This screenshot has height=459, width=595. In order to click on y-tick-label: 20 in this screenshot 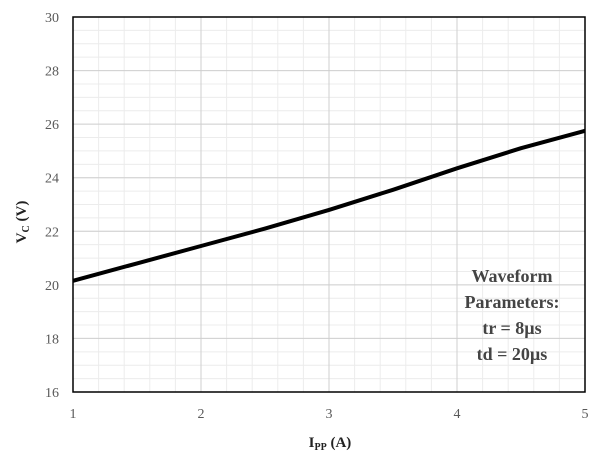, I will do `click(52, 286)`.